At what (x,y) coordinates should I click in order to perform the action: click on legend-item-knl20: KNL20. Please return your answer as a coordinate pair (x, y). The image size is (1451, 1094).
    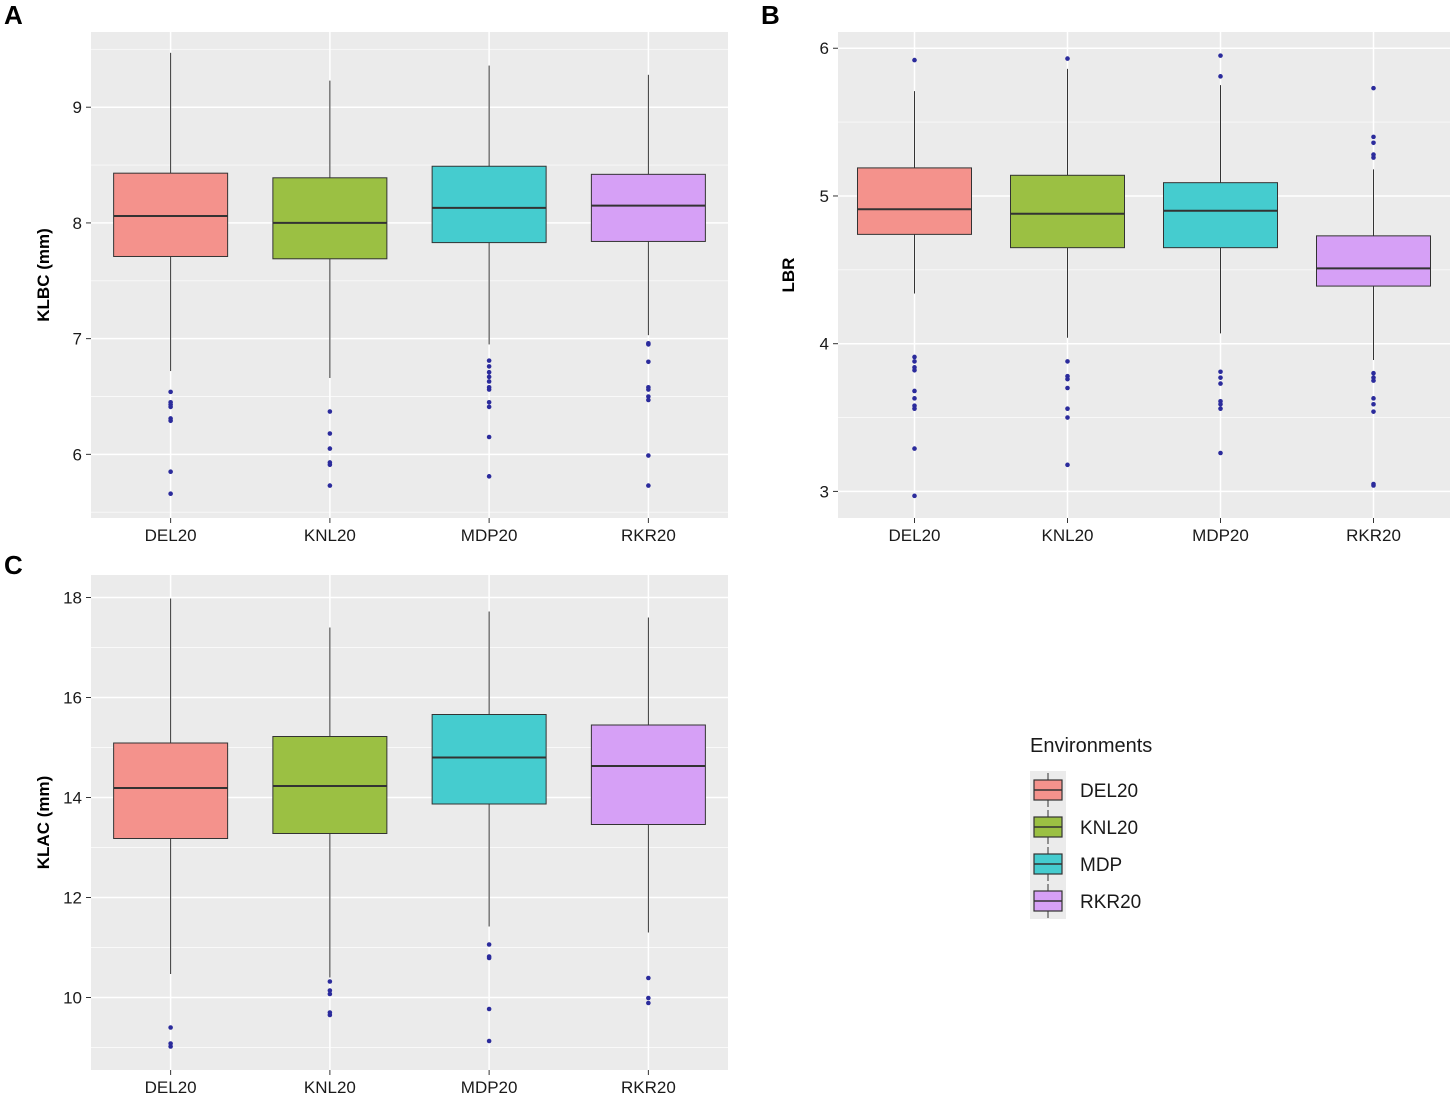
    Looking at the image, I should click on (1085, 827).